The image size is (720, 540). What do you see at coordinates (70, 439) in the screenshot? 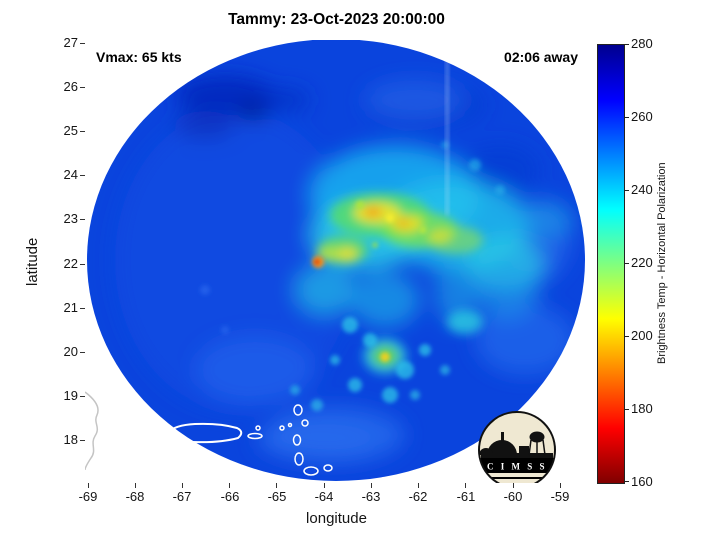
I see `y-tick-label: 18` at bounding box center [70, 439].